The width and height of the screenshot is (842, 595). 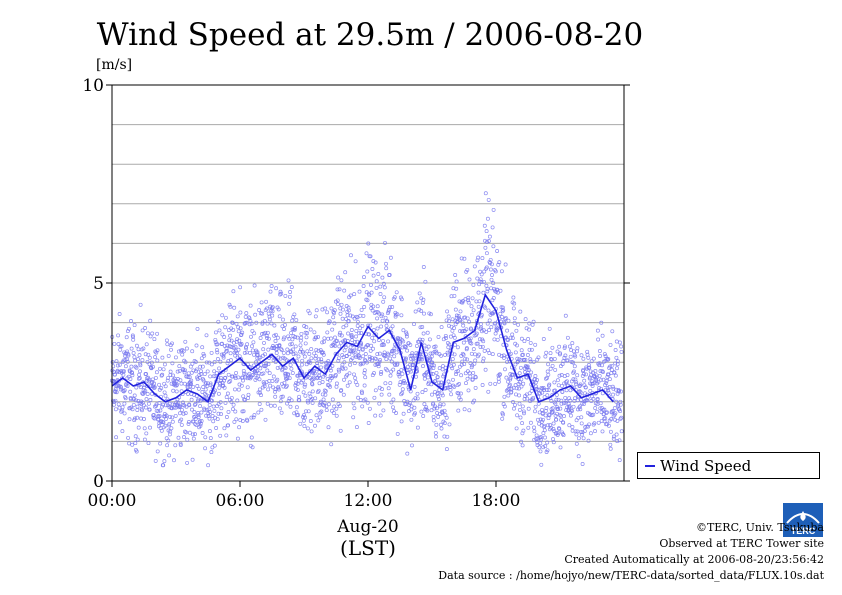 What do you see at coordinates (650, 466) in the screenshot?
I see `legend-line-swatch` at bounding box center [650, 466].